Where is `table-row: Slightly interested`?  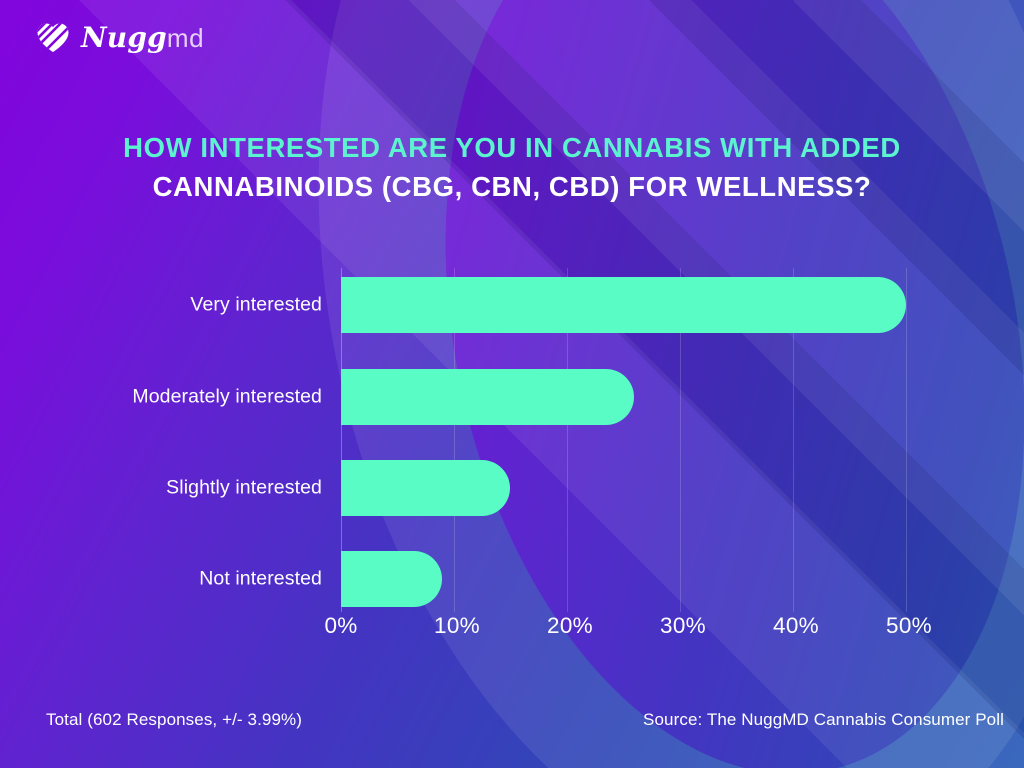 table-row: Slightly interested is located at coordinates (512, 488).